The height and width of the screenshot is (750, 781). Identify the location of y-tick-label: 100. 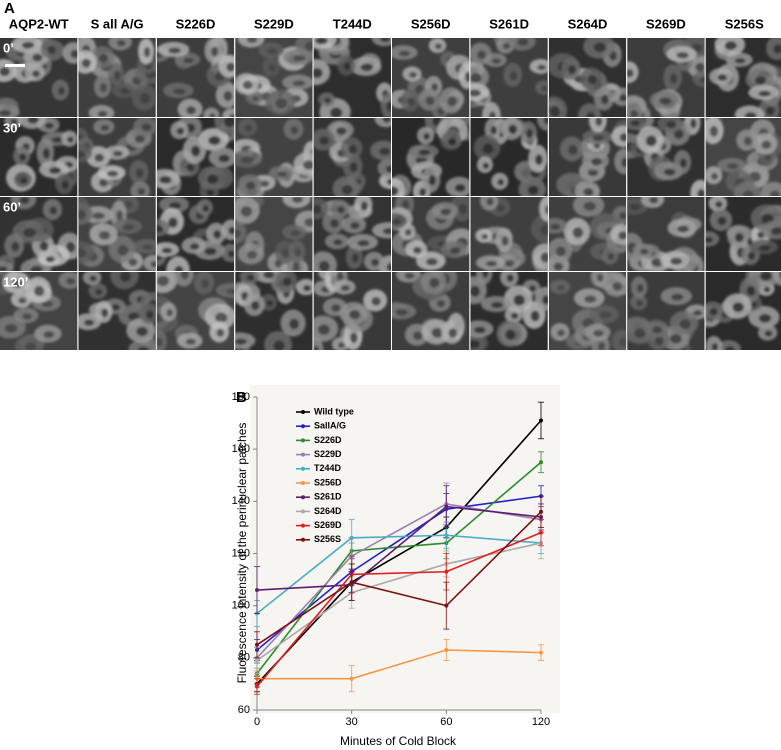
(241, 606).